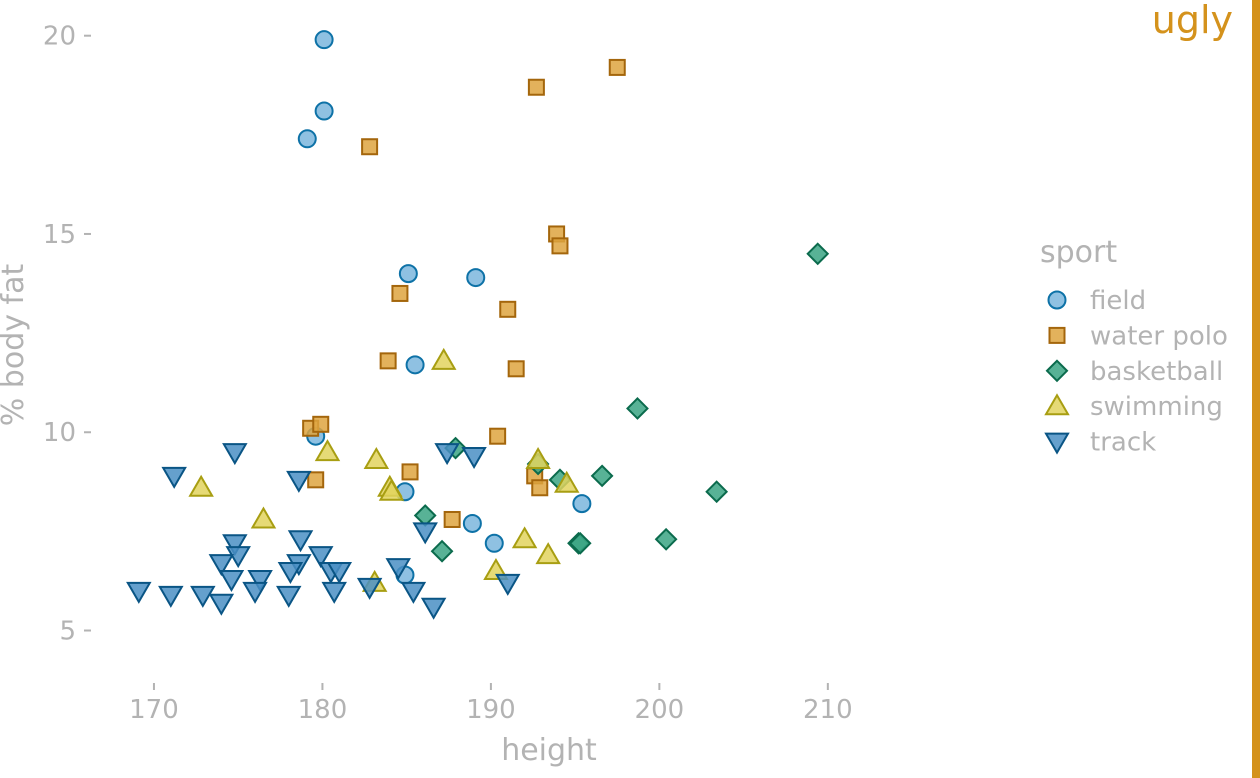  What do you see at coordinates (621, 402) in the screenshot?
I see `series-basketball` at bounding box center [621, 402].